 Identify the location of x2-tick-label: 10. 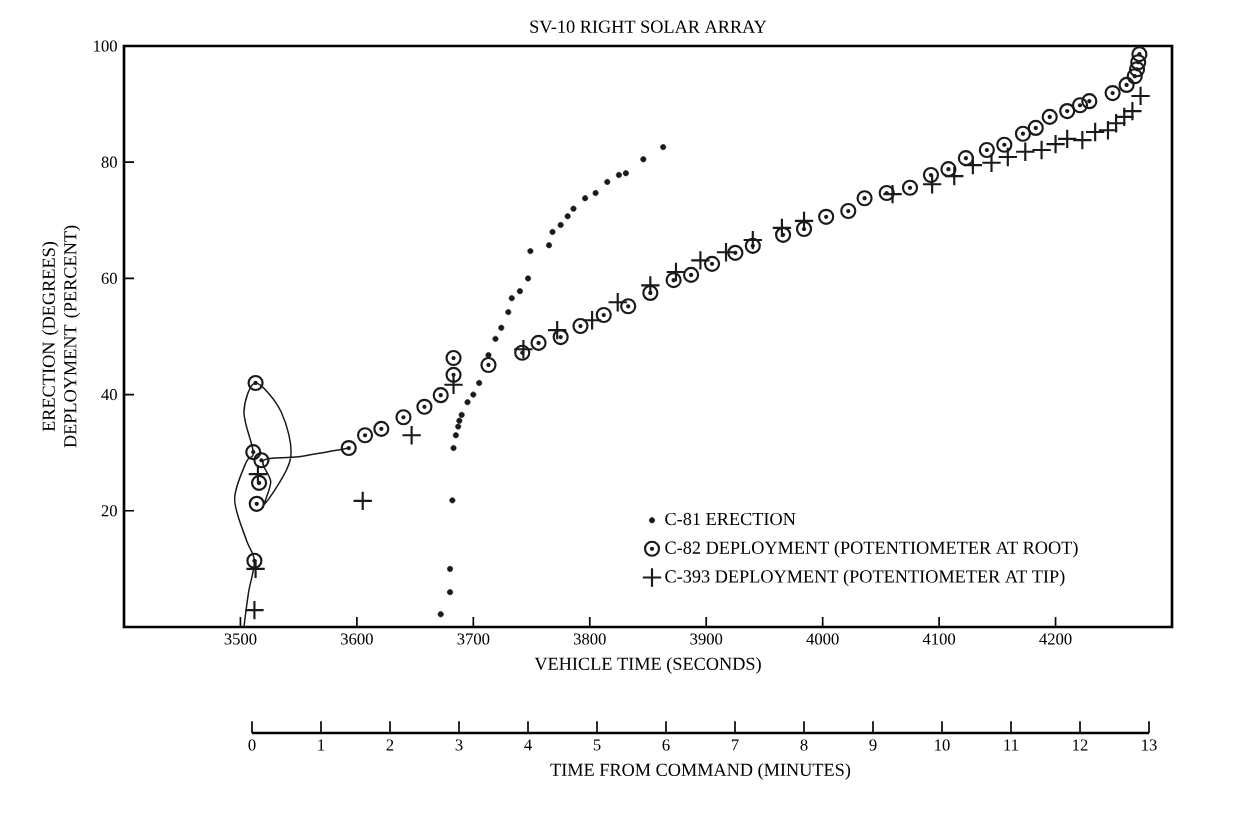
(942, 745).